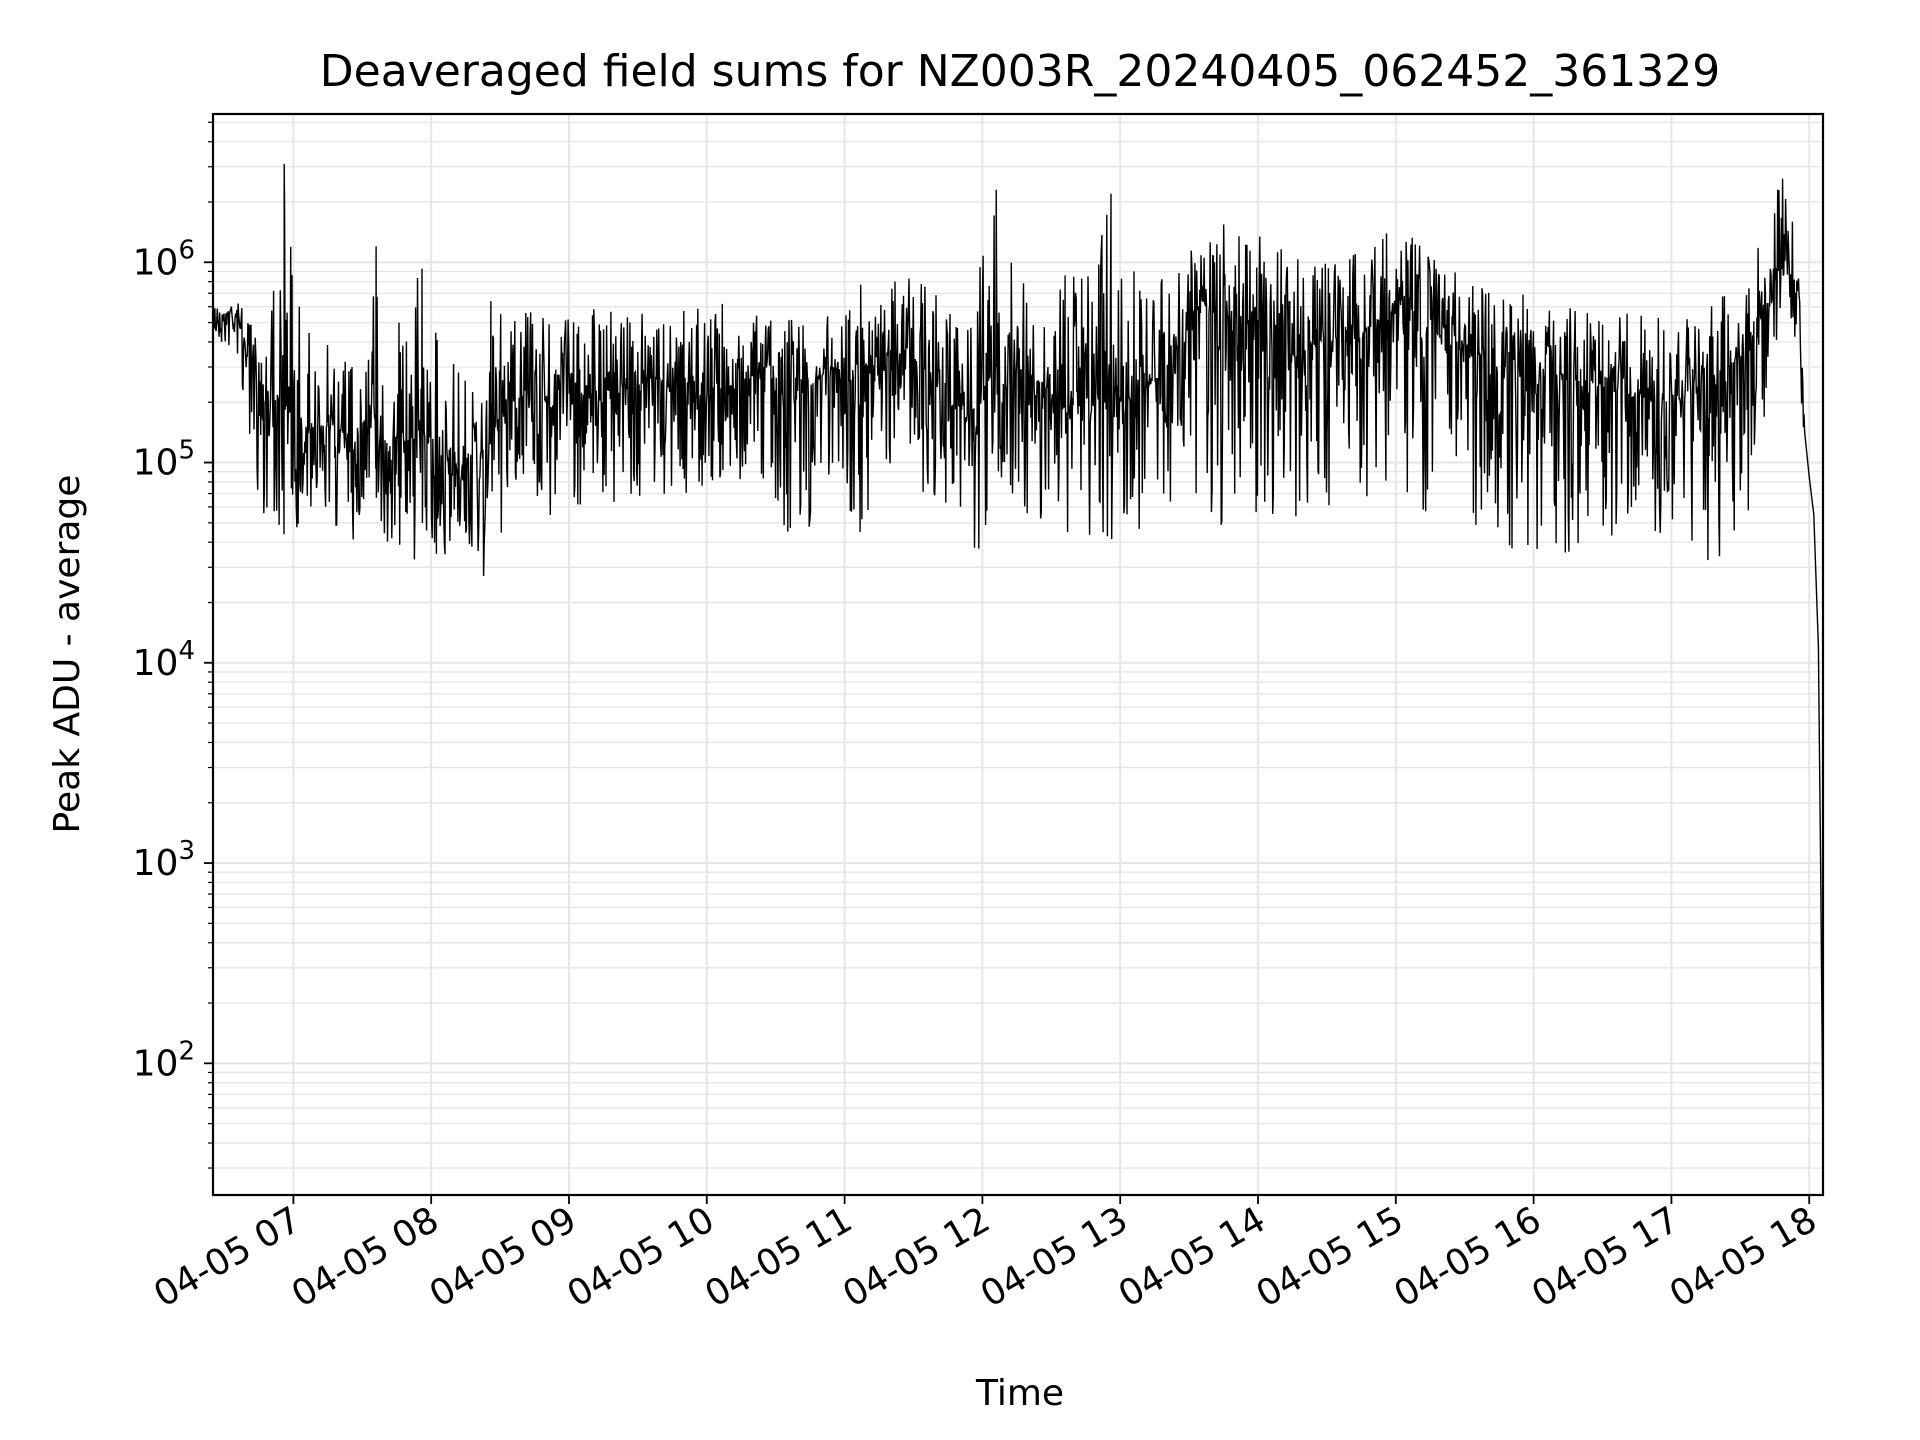  Describe the element at coordinates (1019, 1393) in the screenshot. I see `x-axis-label: Time` at that location.